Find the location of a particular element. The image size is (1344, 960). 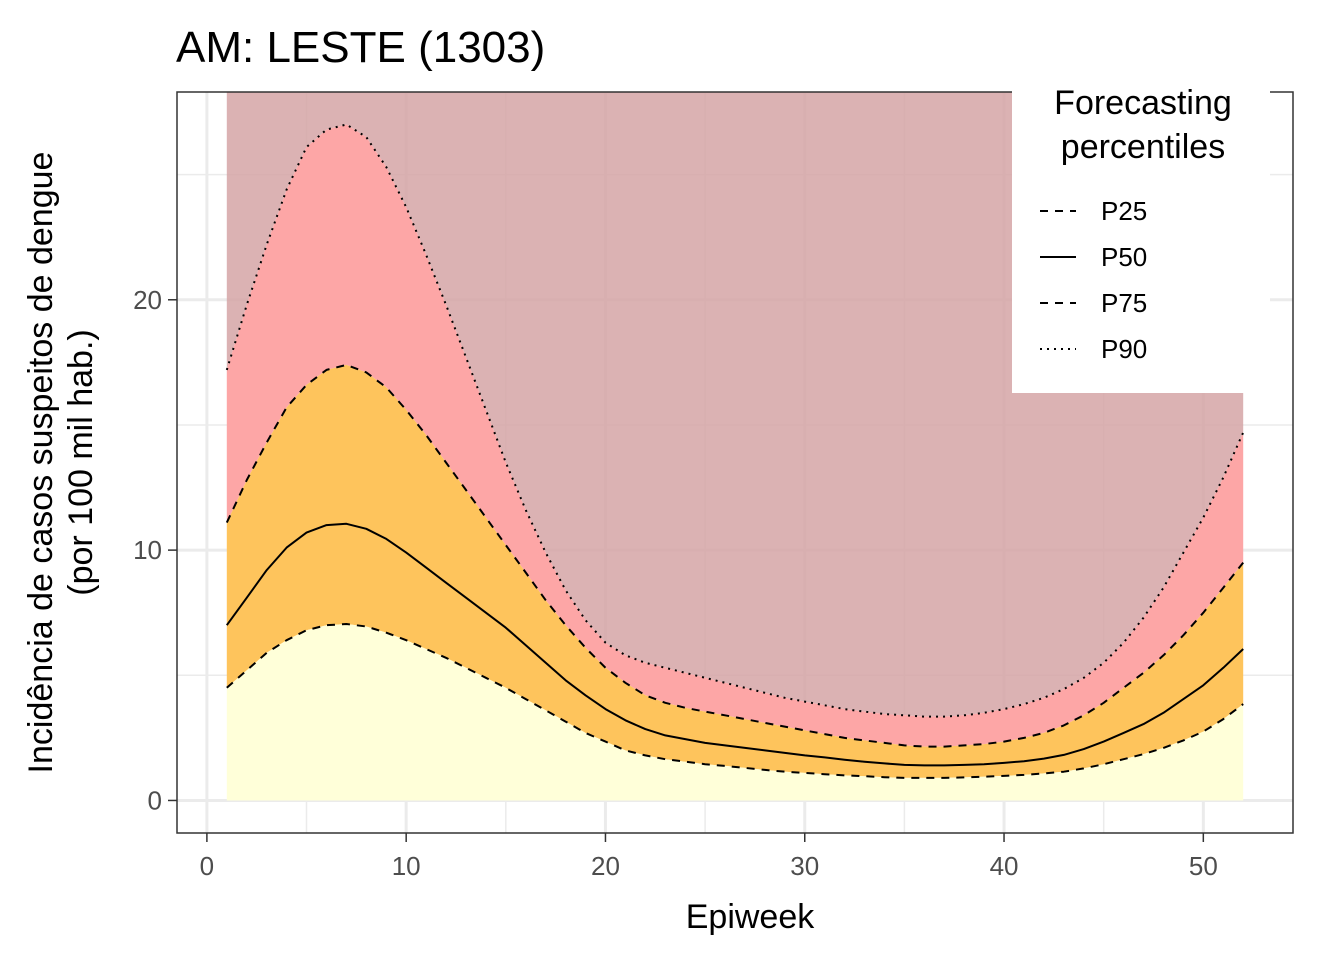

legend-title-line: percentiles is located at coordinates (1143, 147).